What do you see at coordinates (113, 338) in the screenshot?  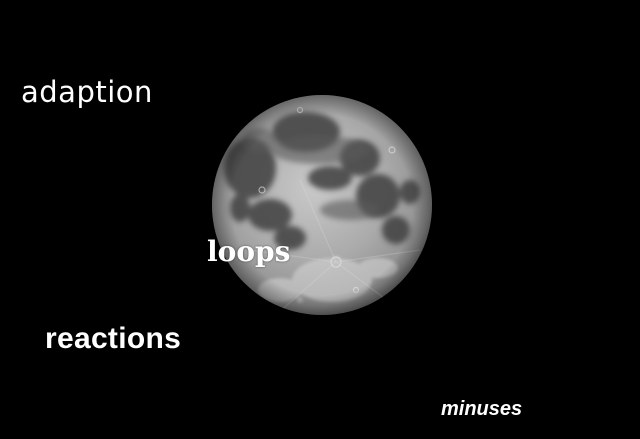 I see `label-reactions: reactions` at bounding box center [113, 338].